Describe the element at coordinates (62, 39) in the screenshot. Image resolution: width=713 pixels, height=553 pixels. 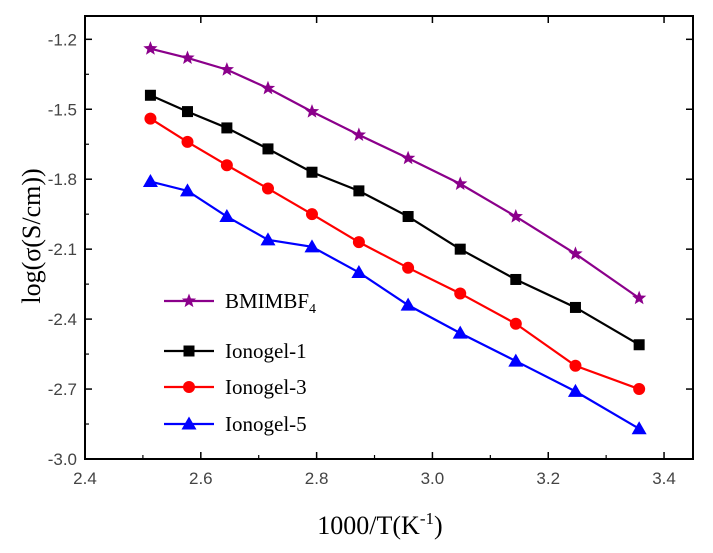
I see `y-tick-label: -1.2` at that location.